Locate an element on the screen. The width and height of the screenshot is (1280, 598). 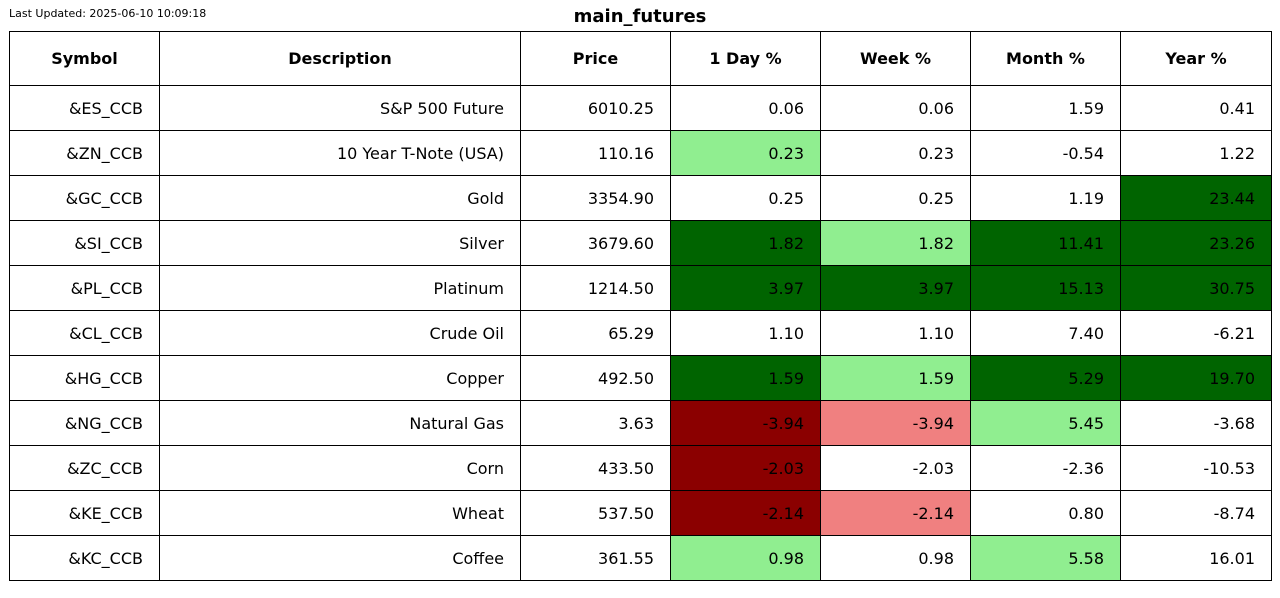
cell-description: S&P 500 Future is located at coordinates (340, 108).